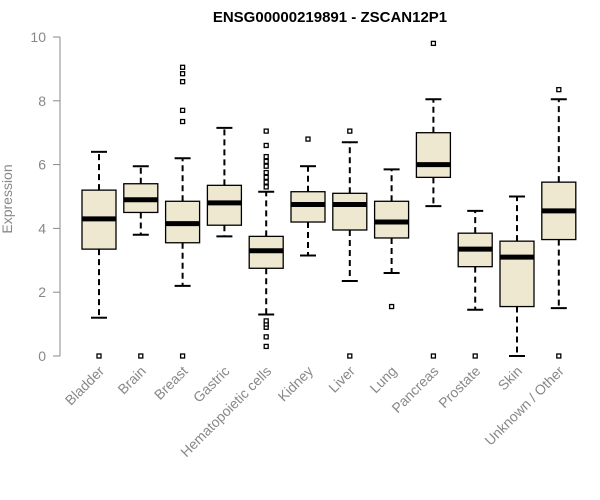  I want to click on y-tick-label: 6, so click(42, 165).